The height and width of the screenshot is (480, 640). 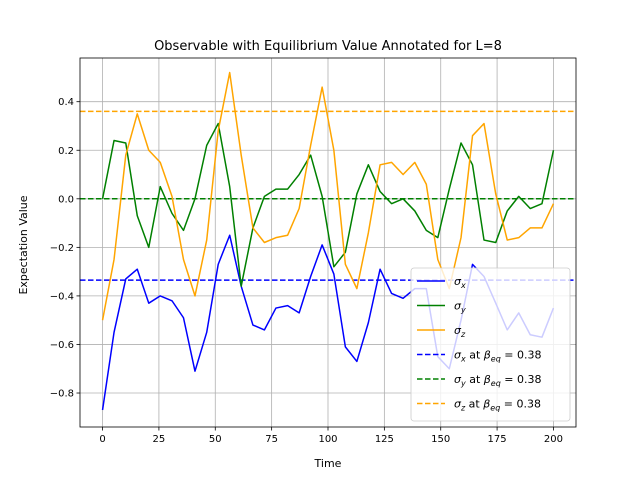 What do you see at coordinates (215, 439) in the screenshot?
I see `x-tick-label: 50` at bounding box center [215, 439].